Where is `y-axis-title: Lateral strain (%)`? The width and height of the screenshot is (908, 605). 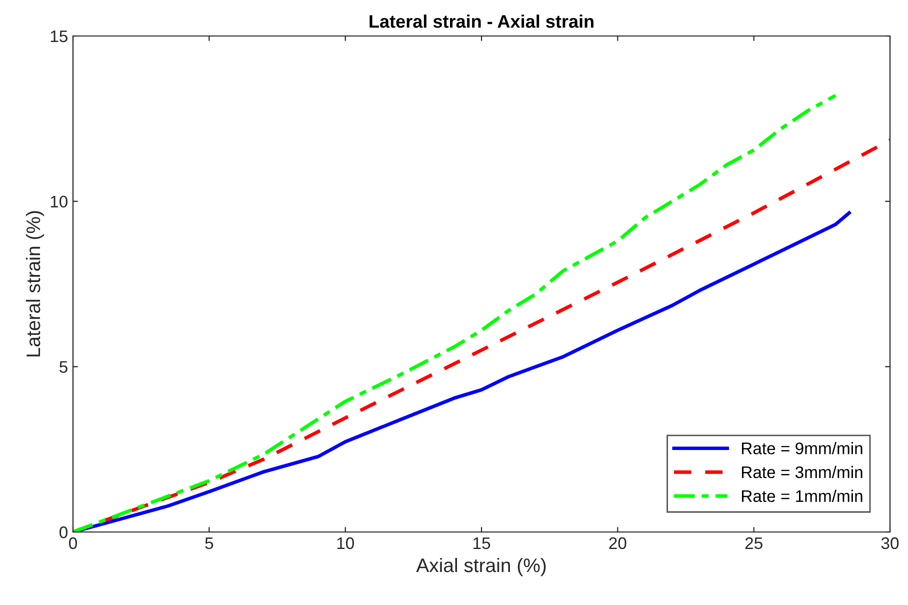
y-axis-title: Lateral strain (%) is located at coordinates (35, 283).